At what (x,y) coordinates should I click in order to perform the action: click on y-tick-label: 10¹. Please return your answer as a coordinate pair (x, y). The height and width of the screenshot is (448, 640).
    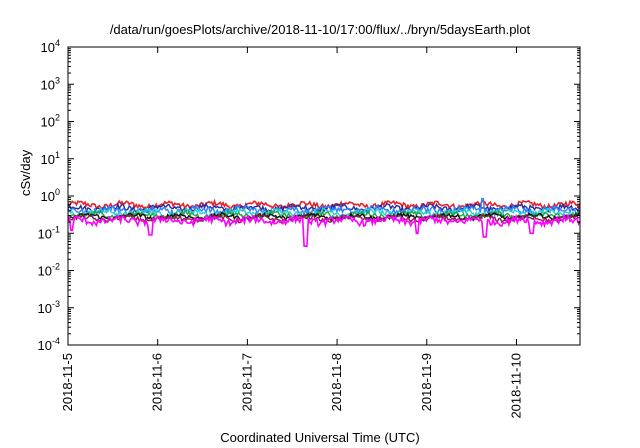
    Looking at the image, I should click on (50, 158).